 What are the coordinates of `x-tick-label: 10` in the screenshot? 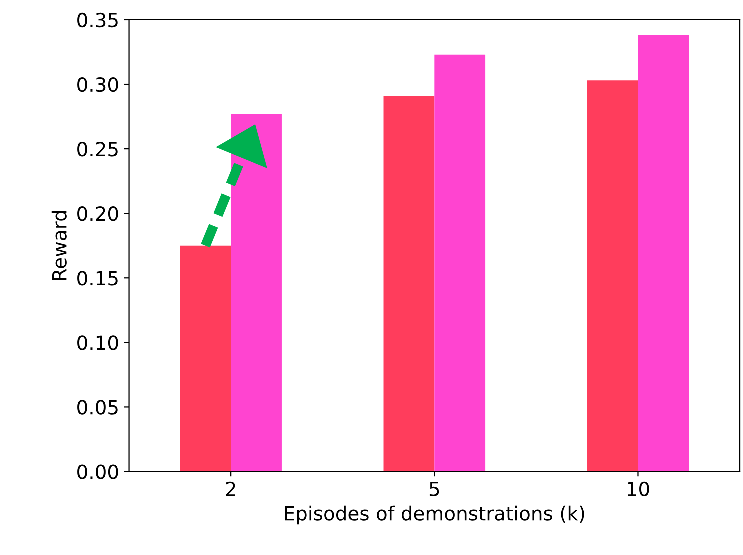 It's located at (639, 489).